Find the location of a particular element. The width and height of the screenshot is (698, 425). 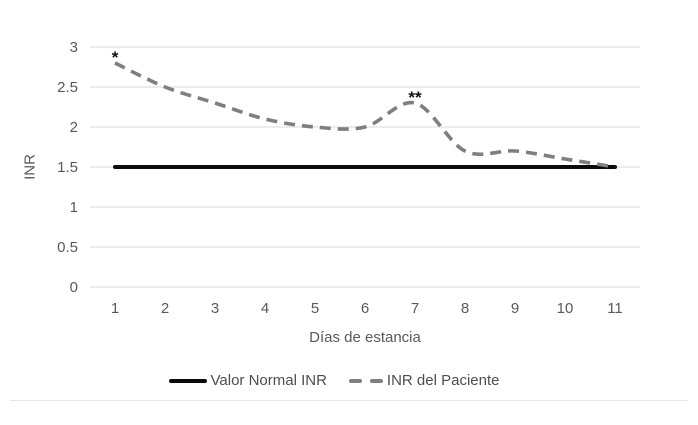

x-tick-label: 2 is located at coordinates (165, 308).